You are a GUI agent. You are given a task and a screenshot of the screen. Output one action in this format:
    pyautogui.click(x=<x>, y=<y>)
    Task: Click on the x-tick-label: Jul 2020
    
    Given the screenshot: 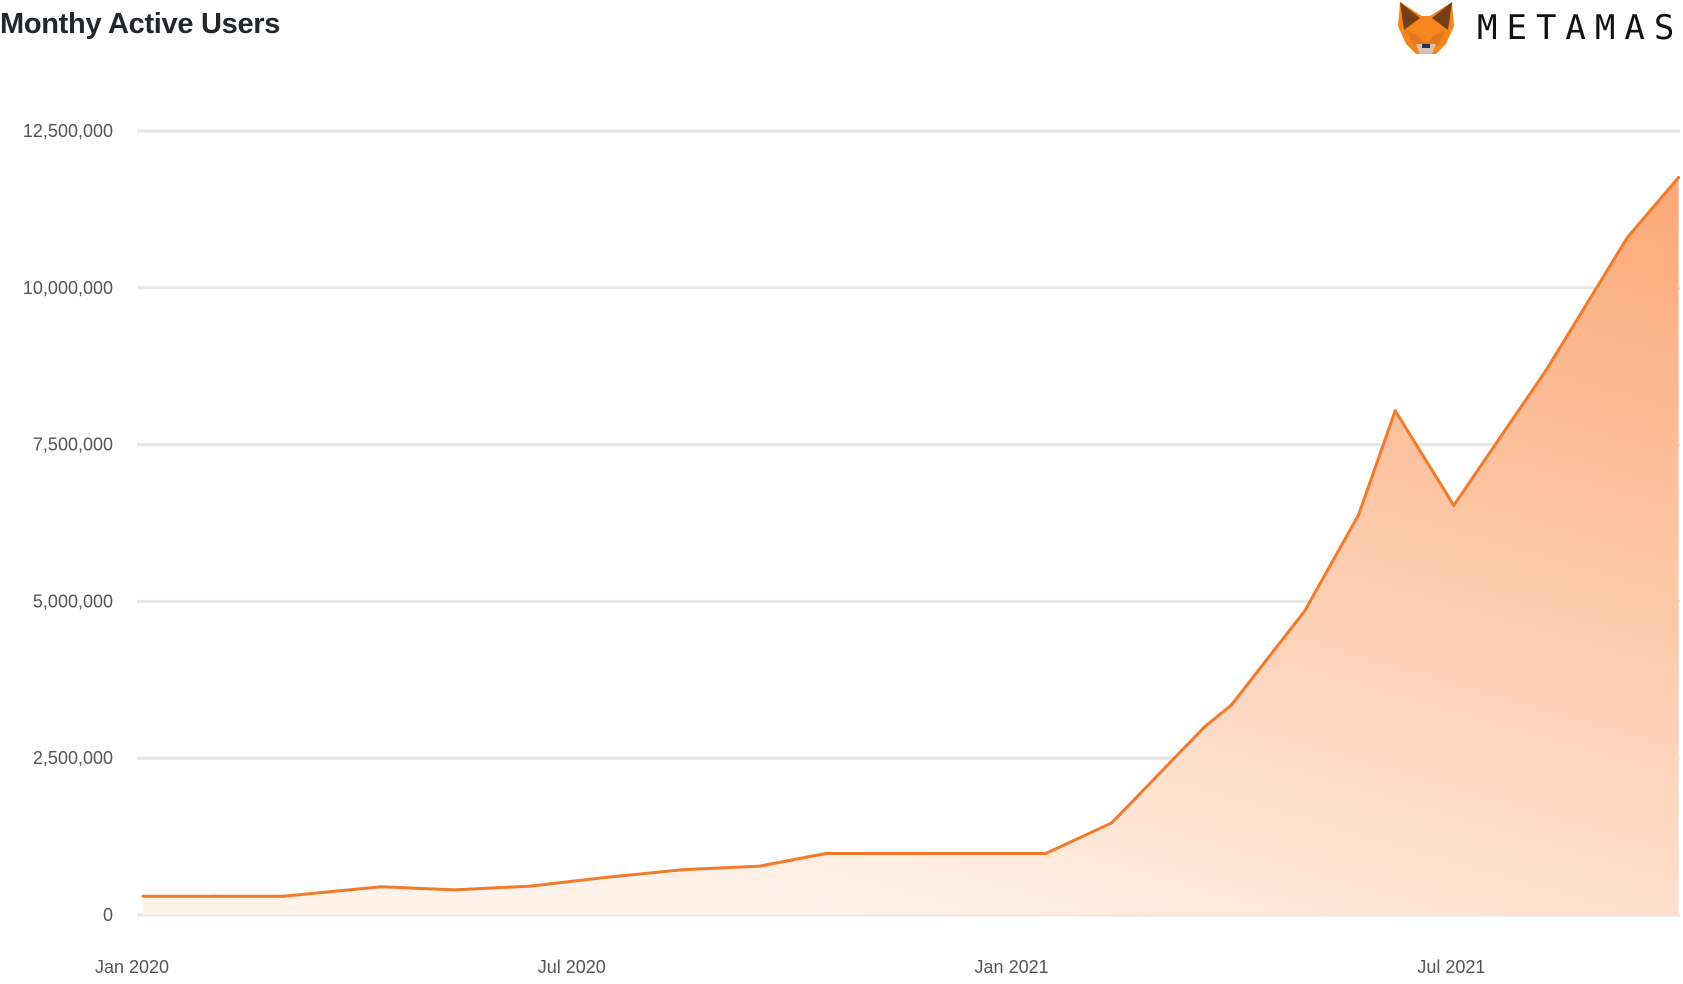 What is the action you would take?
    pyautogui.click(x=572, y=967)
    